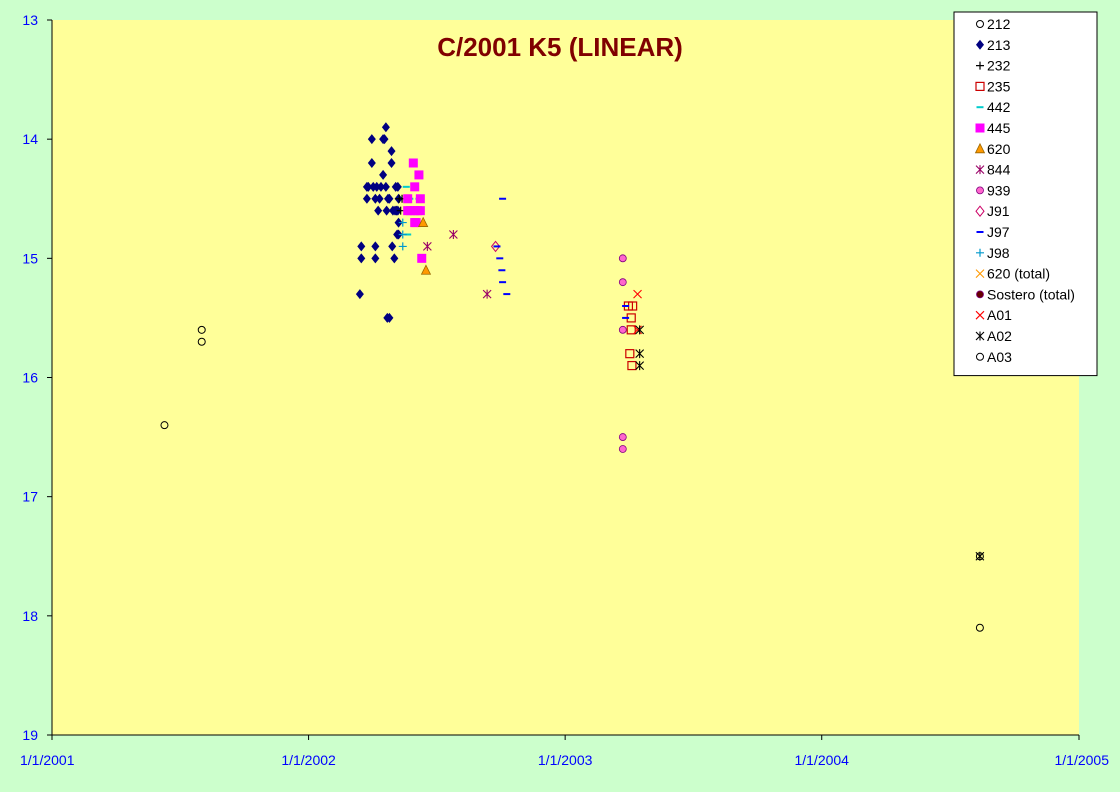 The width and height of the screenshot is (1120, 792). I want to click on legend-label: 212, so click(999, 24).